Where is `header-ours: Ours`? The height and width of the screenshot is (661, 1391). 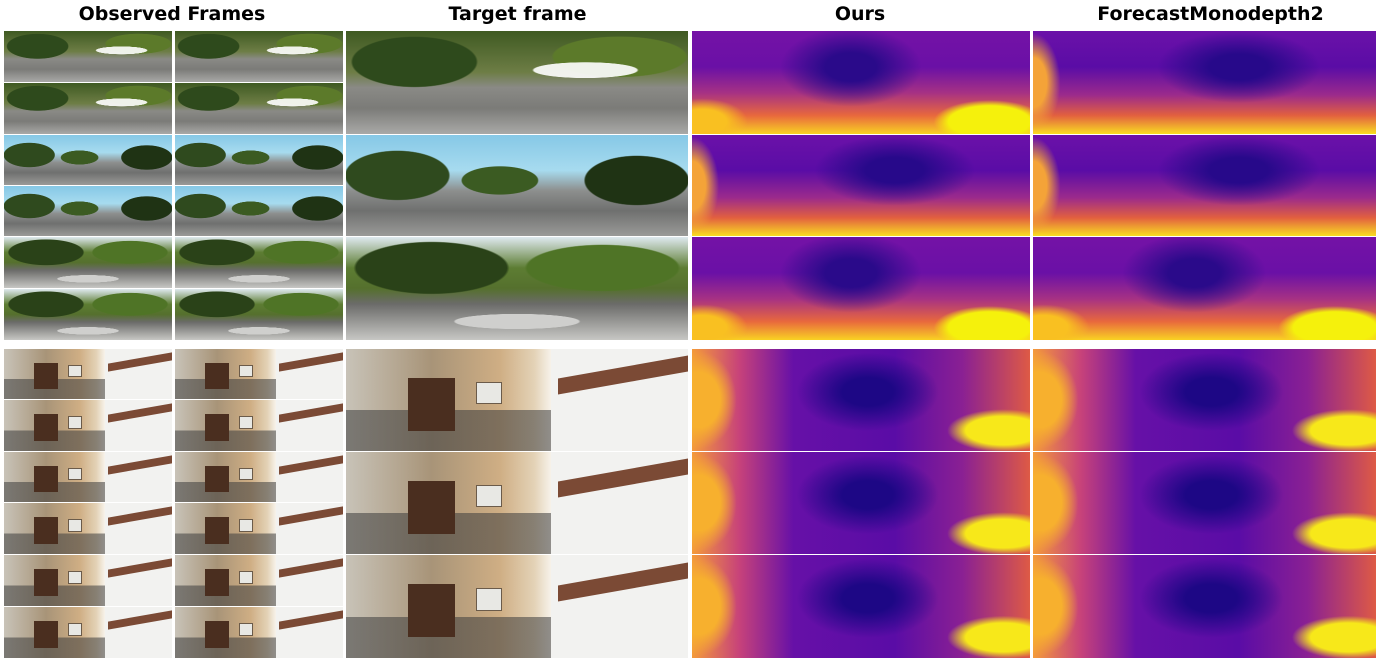 header-ours: Ours is located at coordinates (860, 14).